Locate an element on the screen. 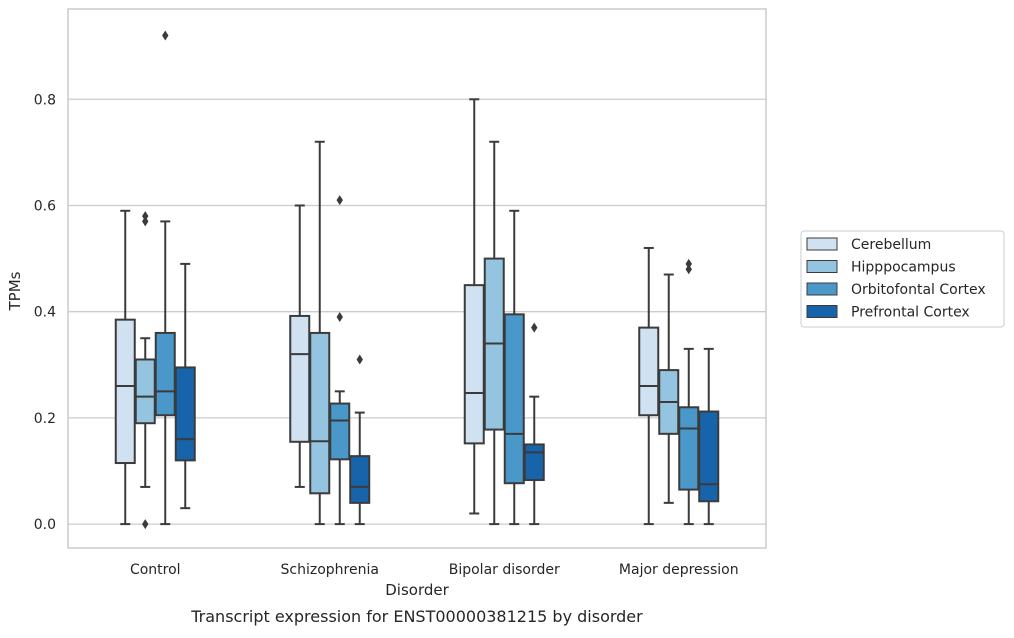 This screenshot has height=638, width=1014. x-axis-label: Disorder is located at coordinates (417, 590).